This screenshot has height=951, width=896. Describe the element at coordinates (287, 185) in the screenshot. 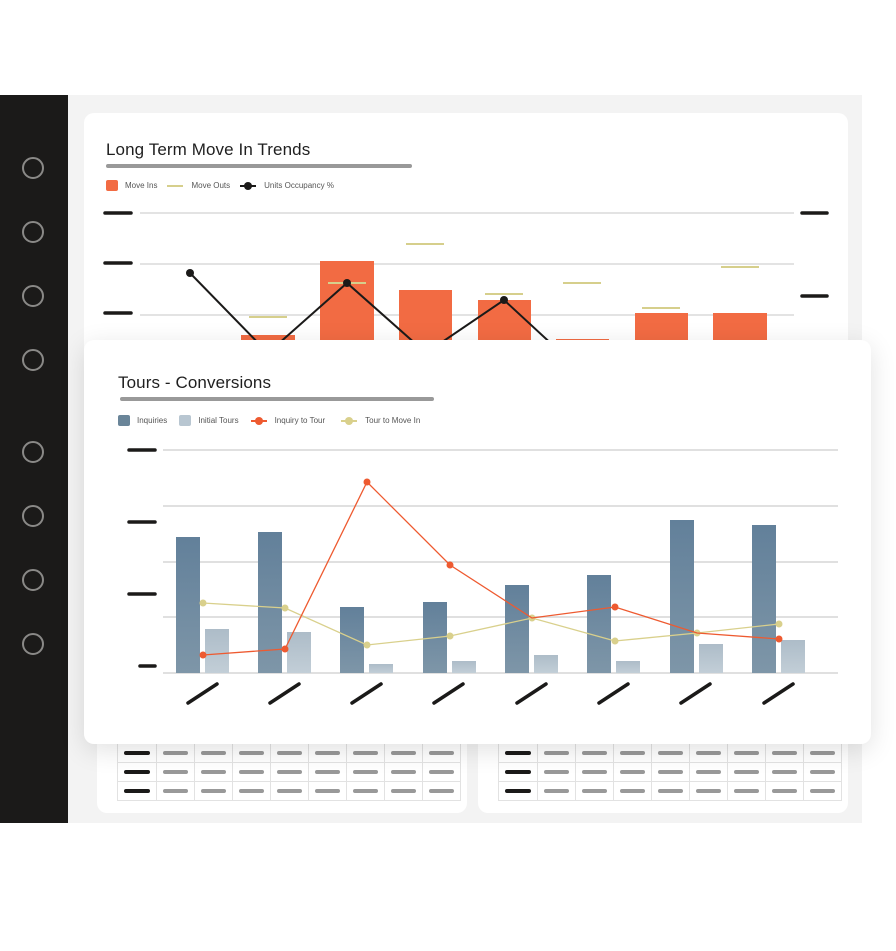

I see `legend-occupancy: Units Occupancy %` at that location.